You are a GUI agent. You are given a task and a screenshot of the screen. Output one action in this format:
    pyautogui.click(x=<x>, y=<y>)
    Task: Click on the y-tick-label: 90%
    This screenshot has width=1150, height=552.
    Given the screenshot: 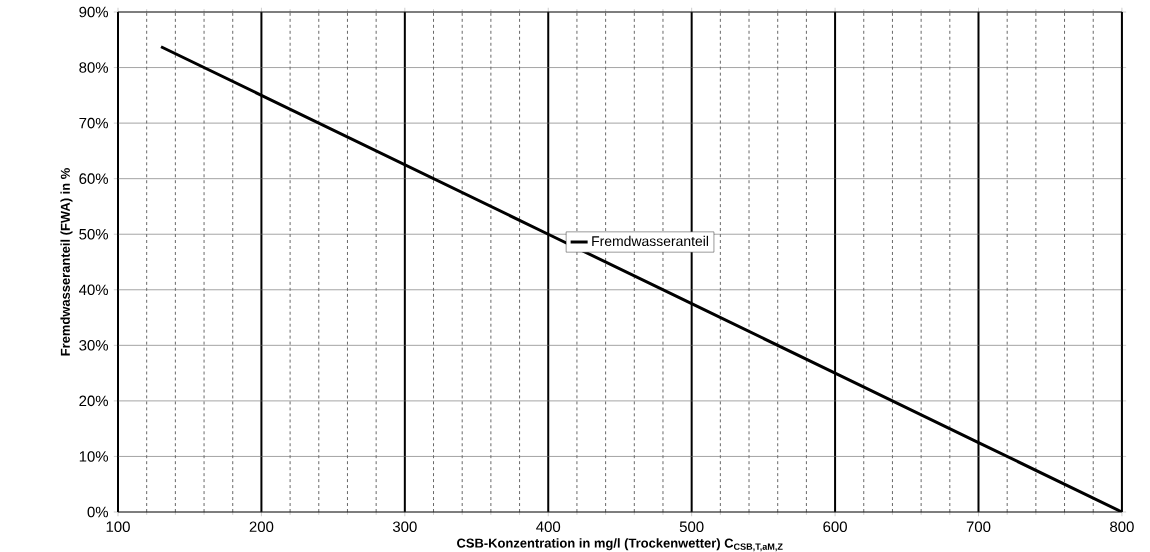 What is the action you would take?
    pyautogui.click(x=94, y=12)
    